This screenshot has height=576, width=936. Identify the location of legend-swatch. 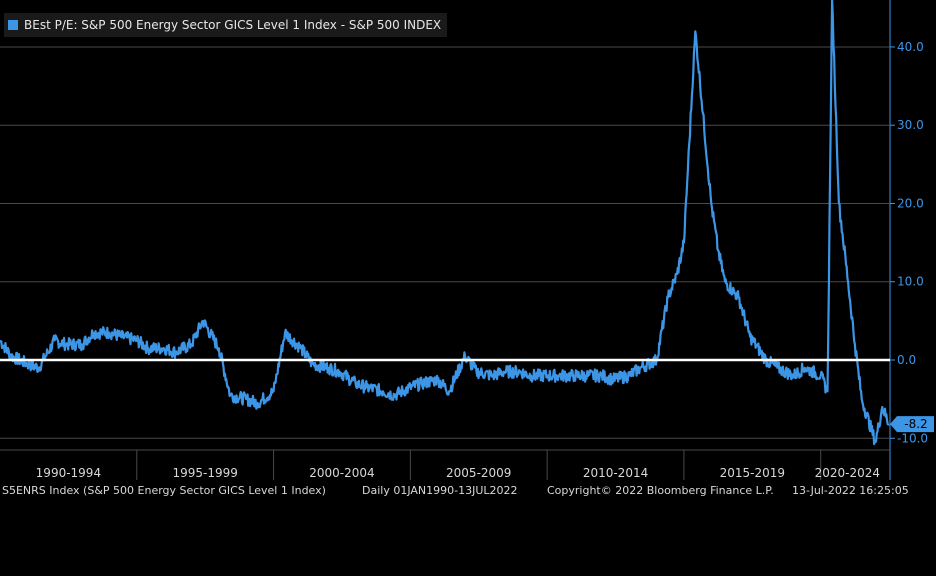
(13, 25).